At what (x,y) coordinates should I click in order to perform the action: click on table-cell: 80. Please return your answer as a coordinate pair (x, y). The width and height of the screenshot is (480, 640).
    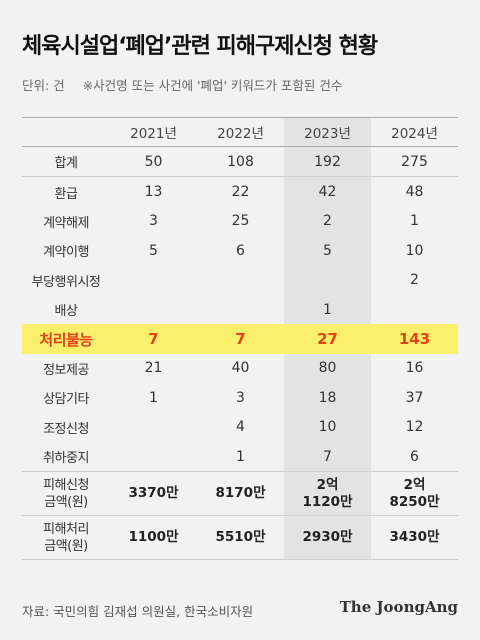
    Looking at the image, I should click on (327, 368).